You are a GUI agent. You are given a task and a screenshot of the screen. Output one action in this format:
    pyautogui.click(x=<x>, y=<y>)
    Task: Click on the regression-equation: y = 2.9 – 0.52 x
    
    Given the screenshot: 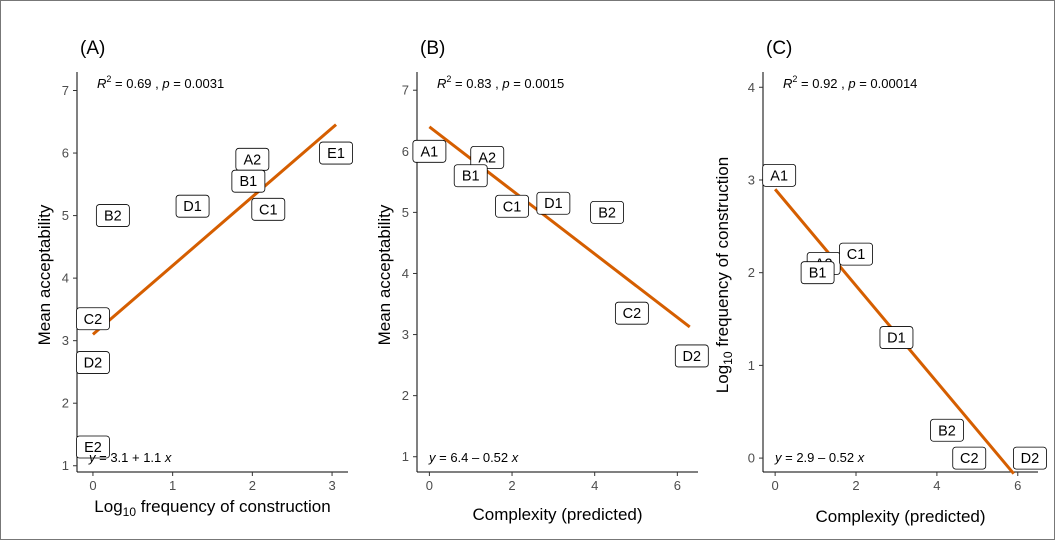 What is the action you would take?
    pyautogui.click(x=819, y=457)
    